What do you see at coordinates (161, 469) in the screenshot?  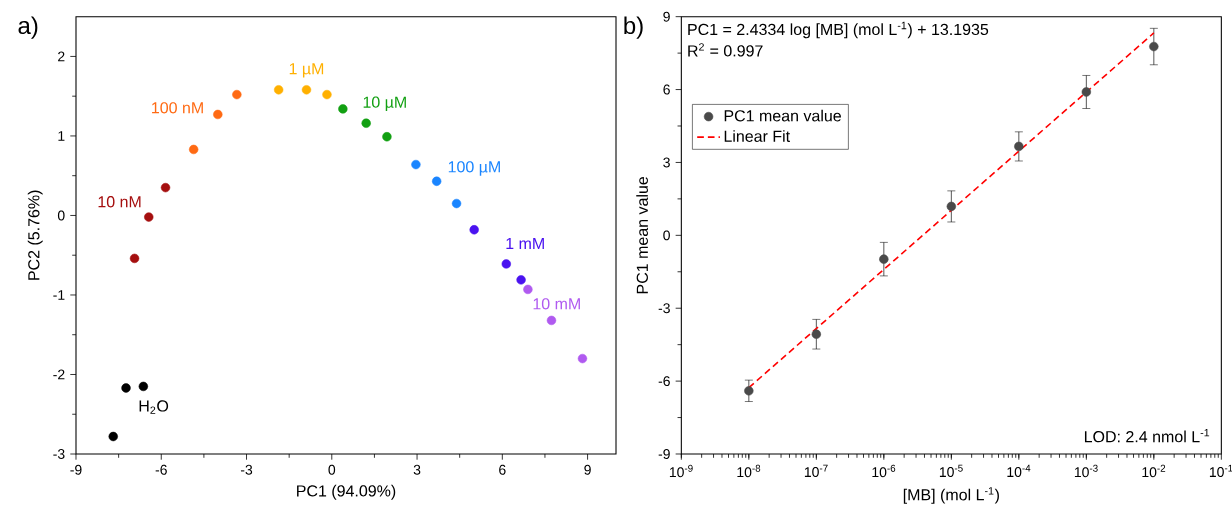 I see `x-tick-label: -6` at bounding box center [161, 469].